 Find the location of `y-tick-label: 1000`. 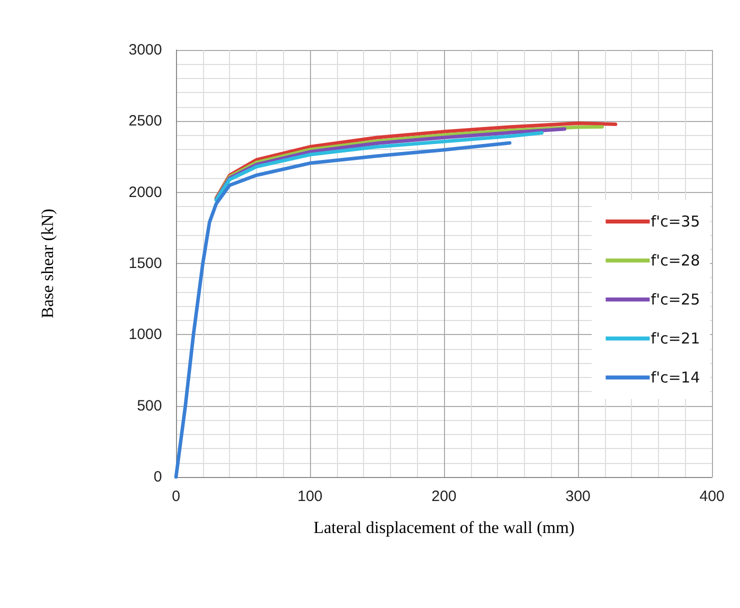

y-tick-label: 1000 is located at coordinates (145, 335).